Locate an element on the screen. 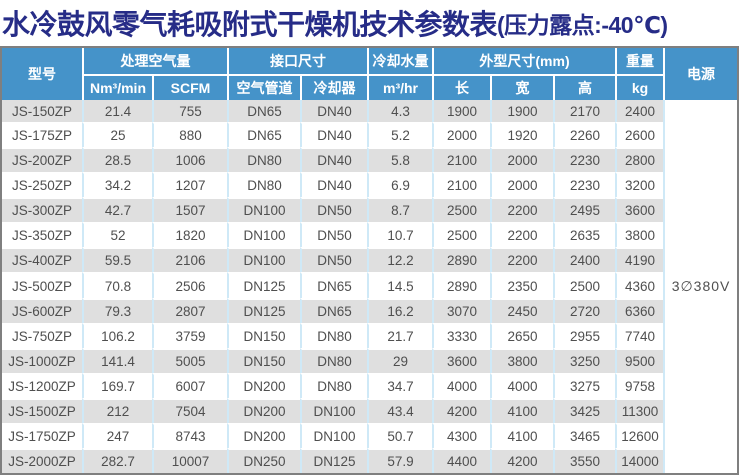 The width and height of the screenshot is (740, 475). nm3min-cell: 59.5 is located at coordinates (117, 260).